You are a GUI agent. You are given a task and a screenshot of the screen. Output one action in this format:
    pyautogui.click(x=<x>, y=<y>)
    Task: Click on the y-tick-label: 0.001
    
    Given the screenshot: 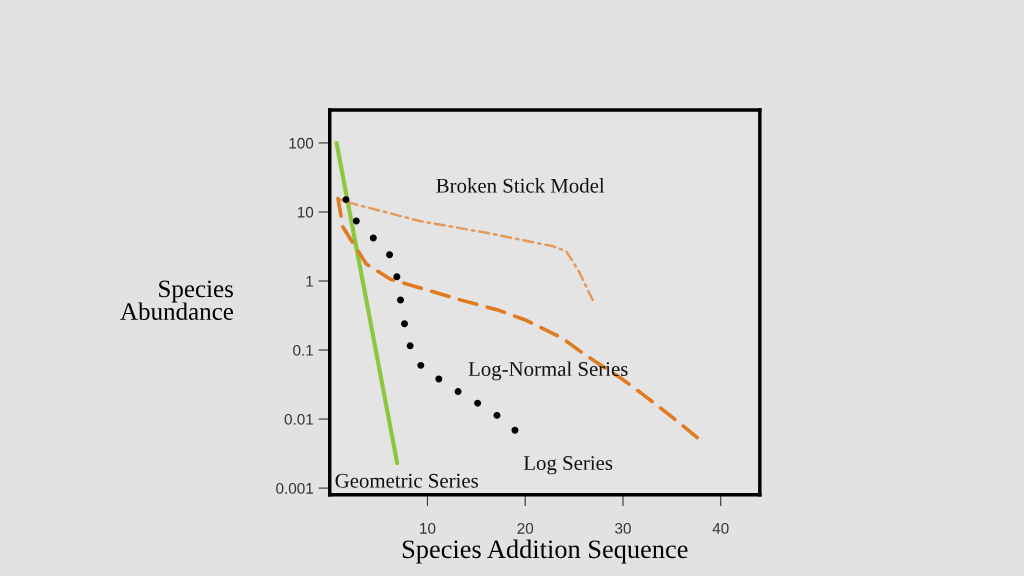 What is the action you would take?
    pyautogui.click(x=295, y=488)
    